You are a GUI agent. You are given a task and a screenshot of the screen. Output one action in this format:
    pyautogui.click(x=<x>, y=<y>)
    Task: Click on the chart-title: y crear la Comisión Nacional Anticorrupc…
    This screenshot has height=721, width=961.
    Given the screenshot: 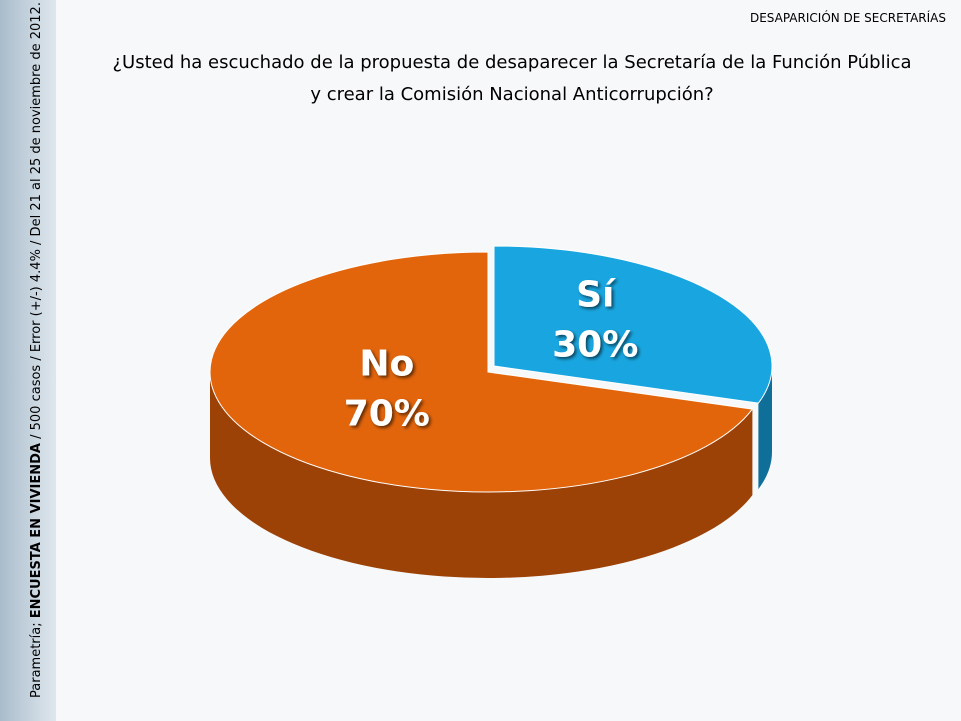 What is the action you would take?
    pyautogui.click(x=511, y=94)
    